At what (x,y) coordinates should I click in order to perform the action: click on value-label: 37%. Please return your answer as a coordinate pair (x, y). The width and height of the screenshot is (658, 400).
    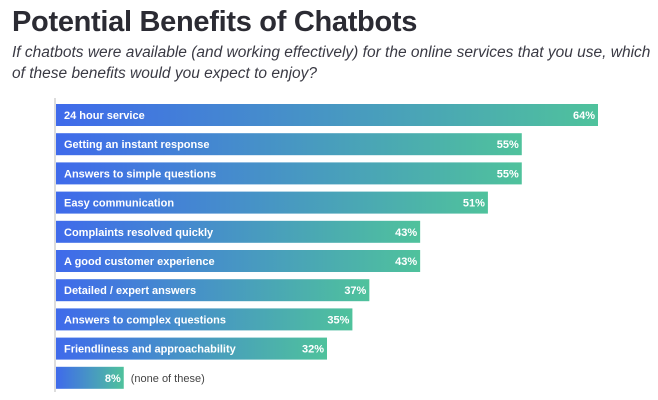
    Looking at the image, I should click on (355, 291).